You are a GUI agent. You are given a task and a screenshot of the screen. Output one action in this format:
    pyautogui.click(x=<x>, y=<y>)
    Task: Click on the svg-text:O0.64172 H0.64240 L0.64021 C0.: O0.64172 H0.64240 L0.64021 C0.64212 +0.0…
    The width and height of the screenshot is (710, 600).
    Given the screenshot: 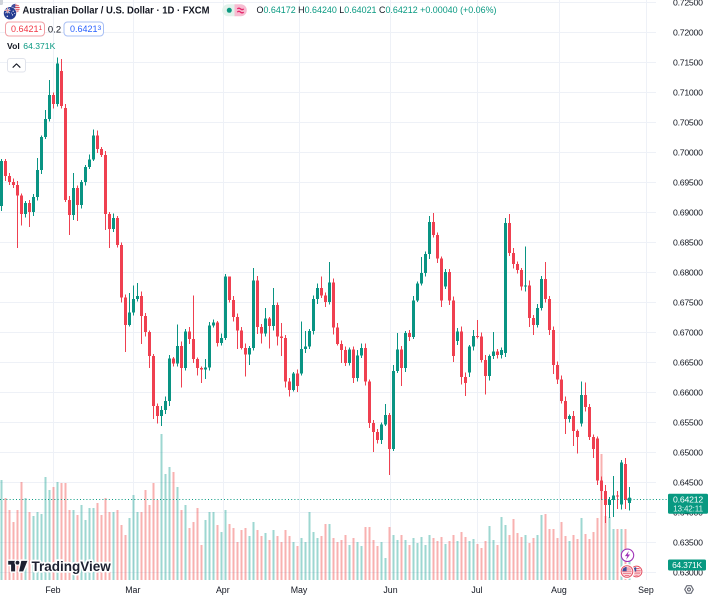 What is the action you would take?
    pyautogui.click(x=377, y=10)
    